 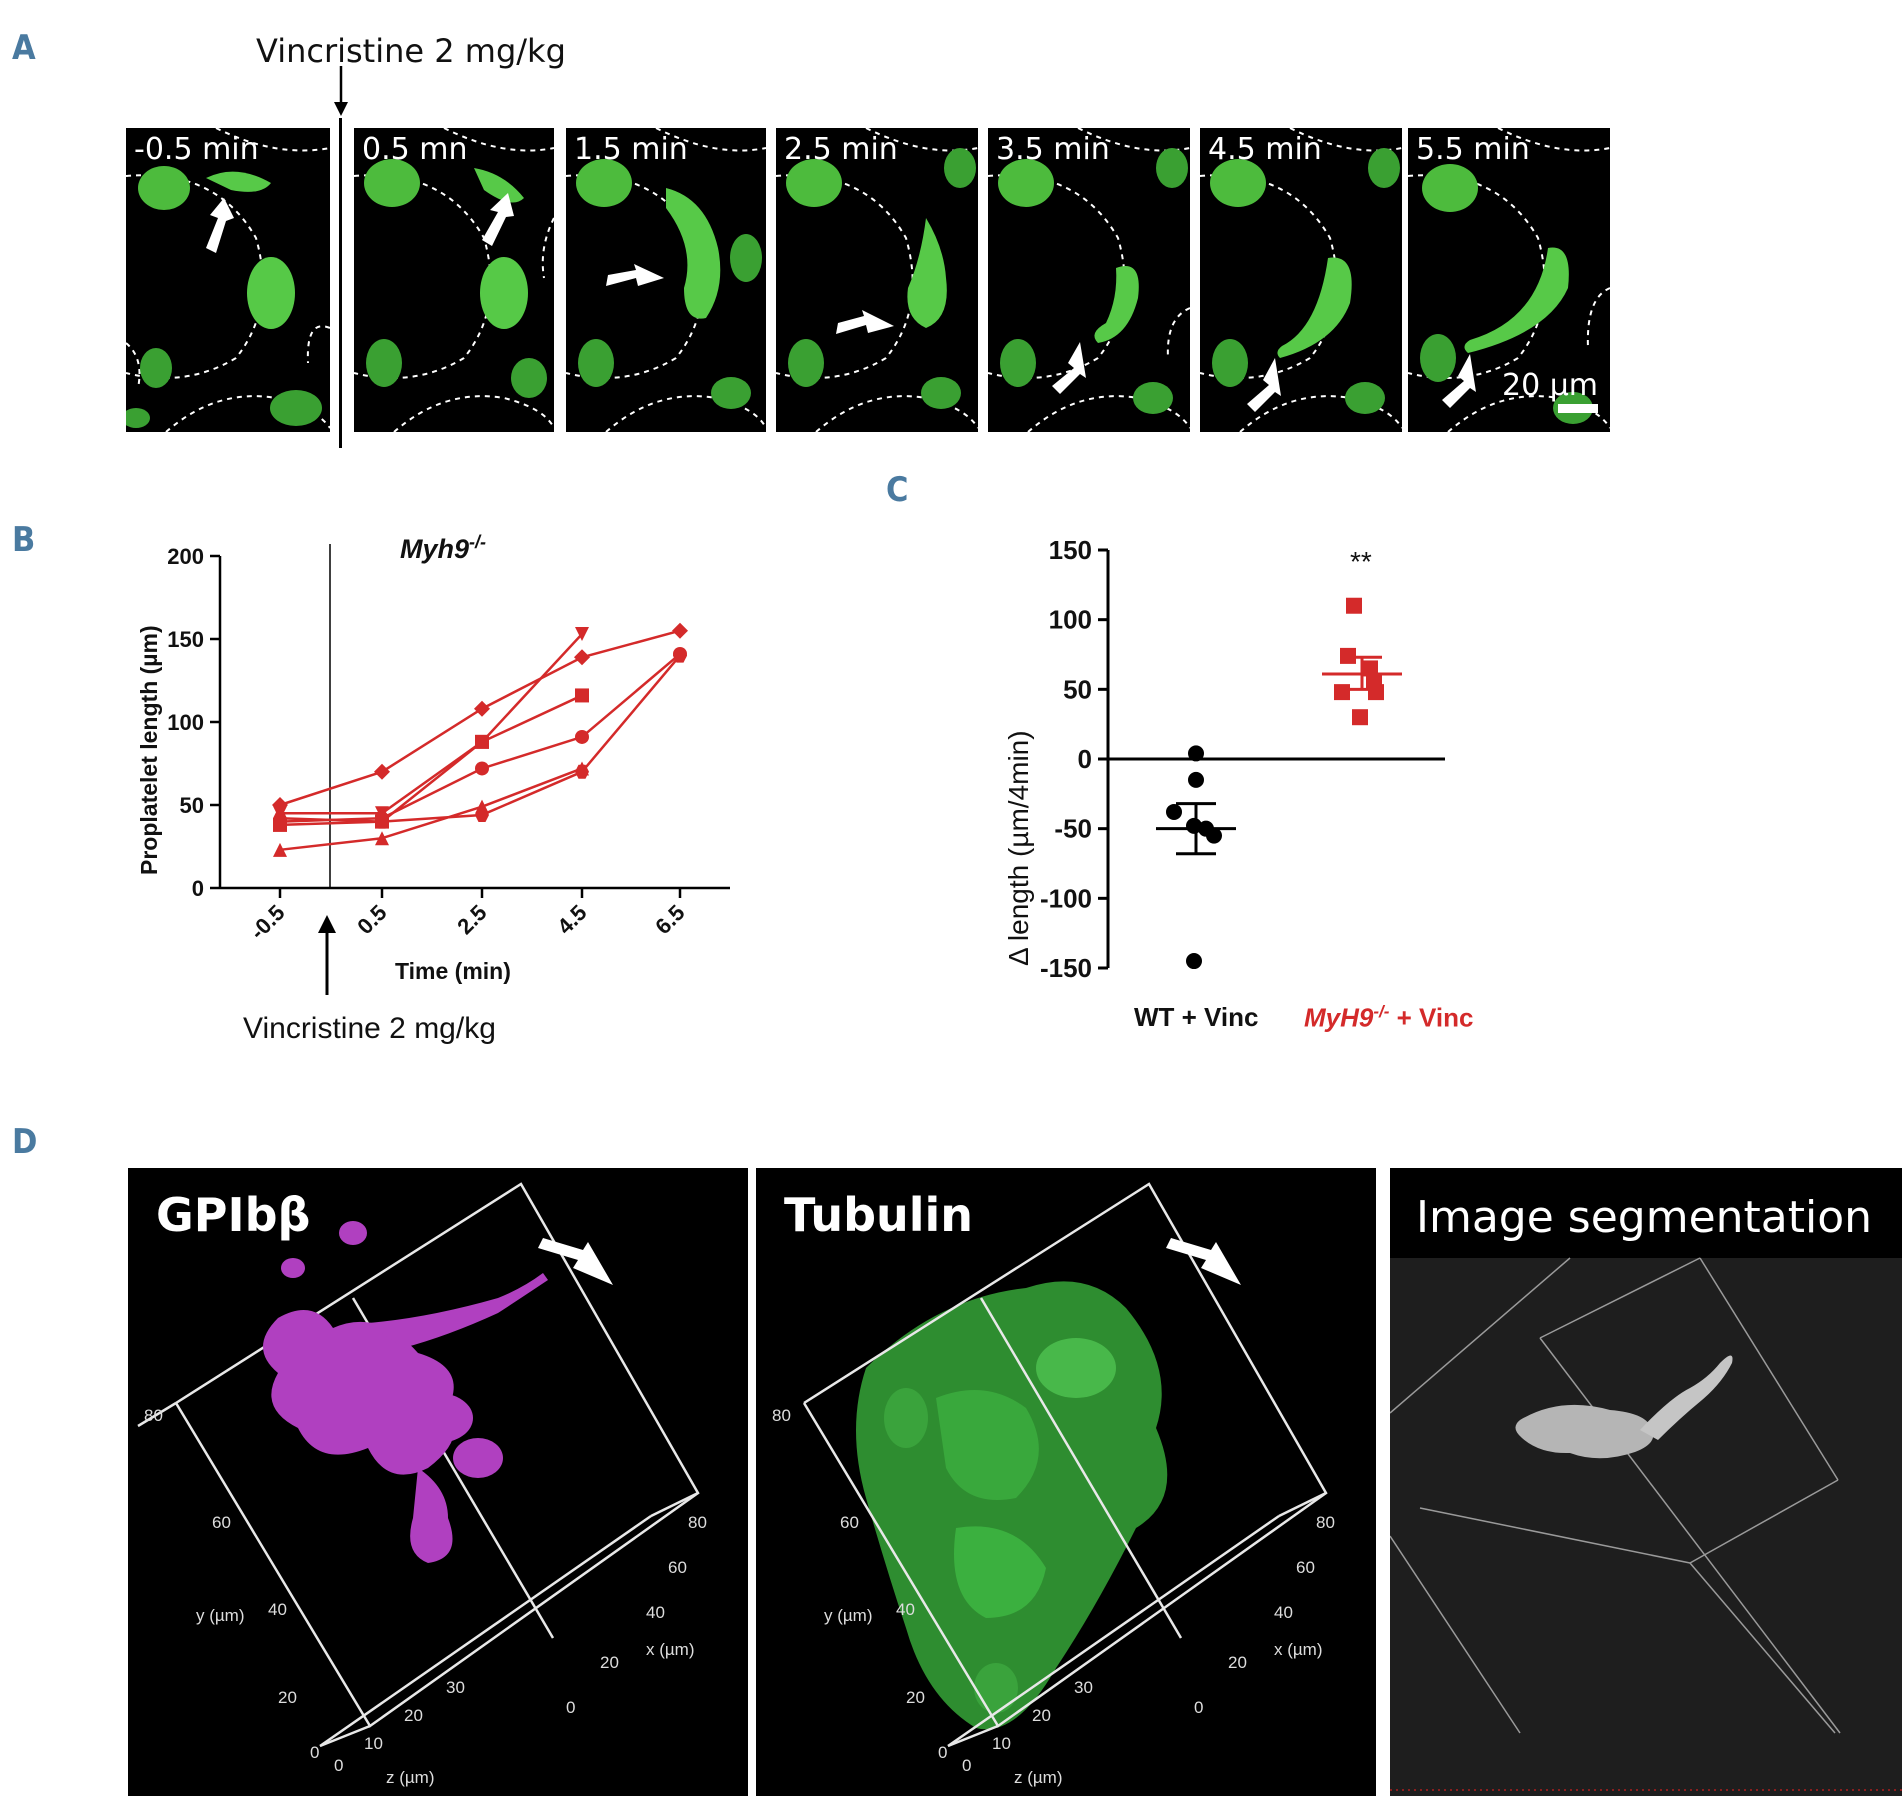 I want to click on chart-c-category-2-superscript: -/-, so click(x=1381, y=1011).